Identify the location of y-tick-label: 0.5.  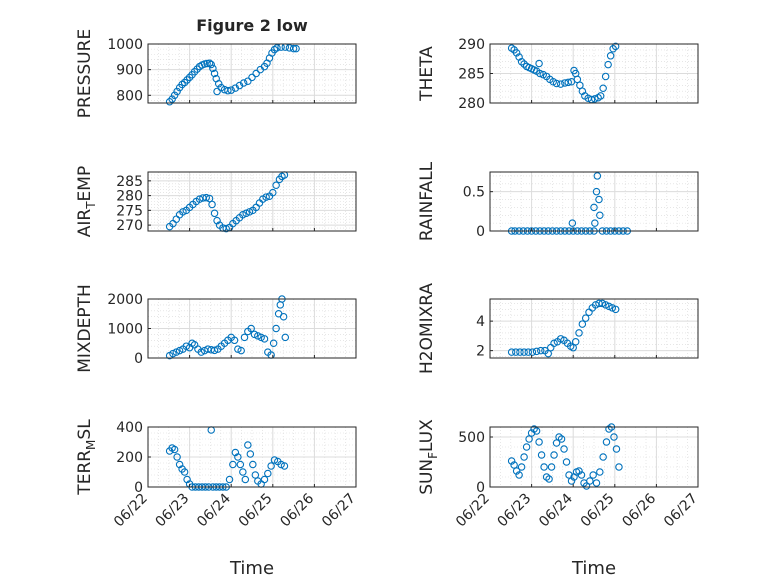
(474, 193).